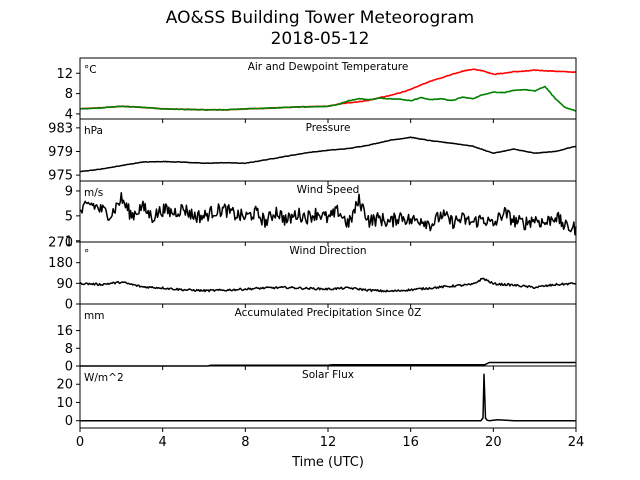 Image resolution: width=640 pixels, height=480 pixels. Describe the element at coordinates (69, 114) in the screenshot. I see `y-tick-label: 4` at that location.